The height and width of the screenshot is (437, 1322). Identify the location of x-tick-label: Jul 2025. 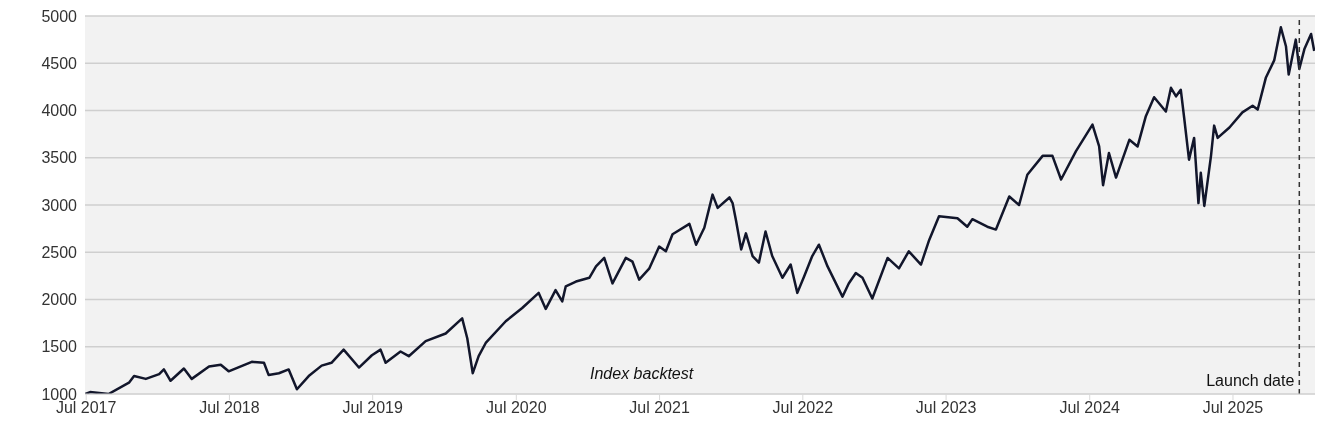
(1233, 408).